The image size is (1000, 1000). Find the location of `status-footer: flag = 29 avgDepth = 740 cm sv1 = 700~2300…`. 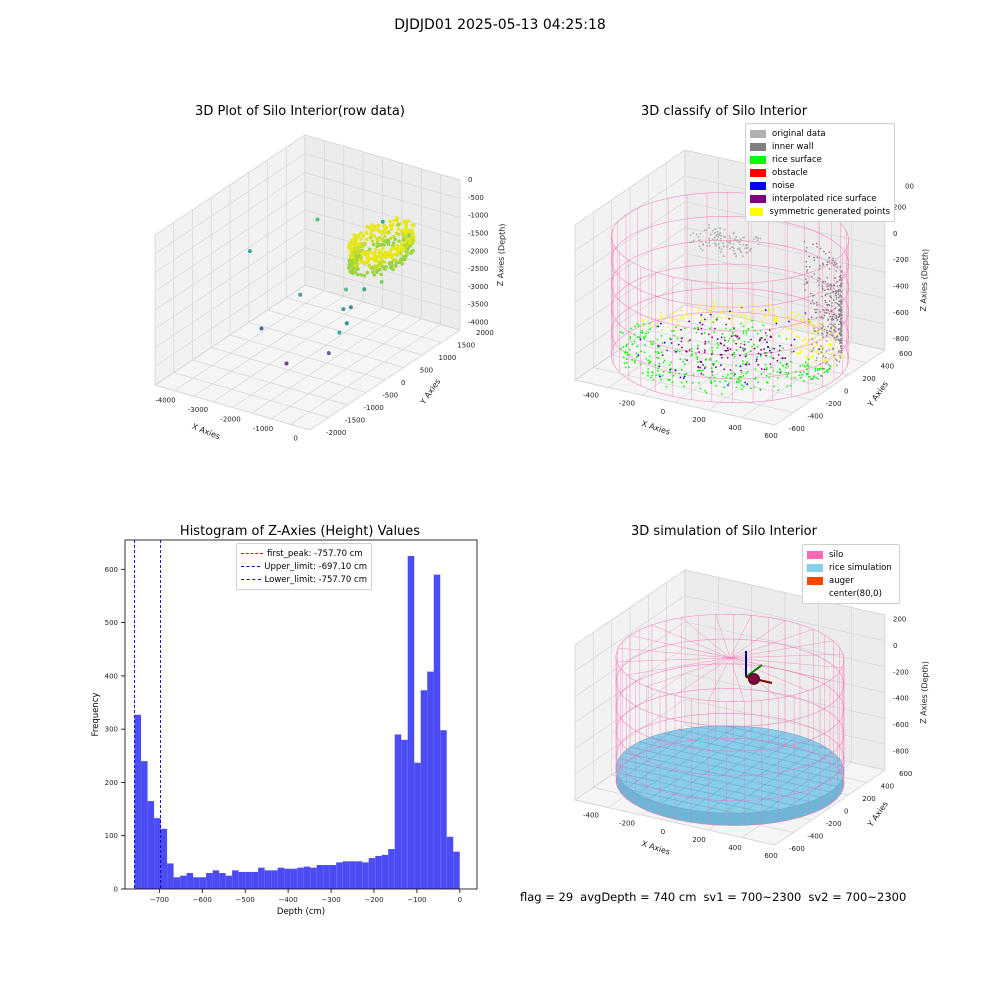

status-footer: flag = 29 avgDepth = 740 cm sv1 = 700~2300… is located at coordinates (716, 897).